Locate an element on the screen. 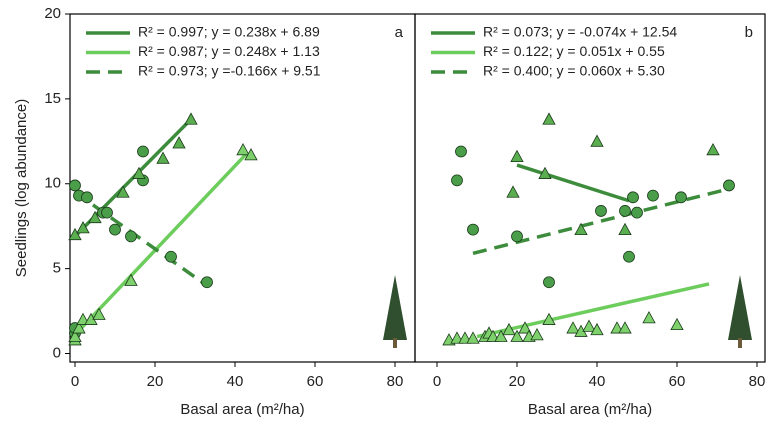 The image size is (768, 427). panel-label: a is located at coordinates (399, 32).